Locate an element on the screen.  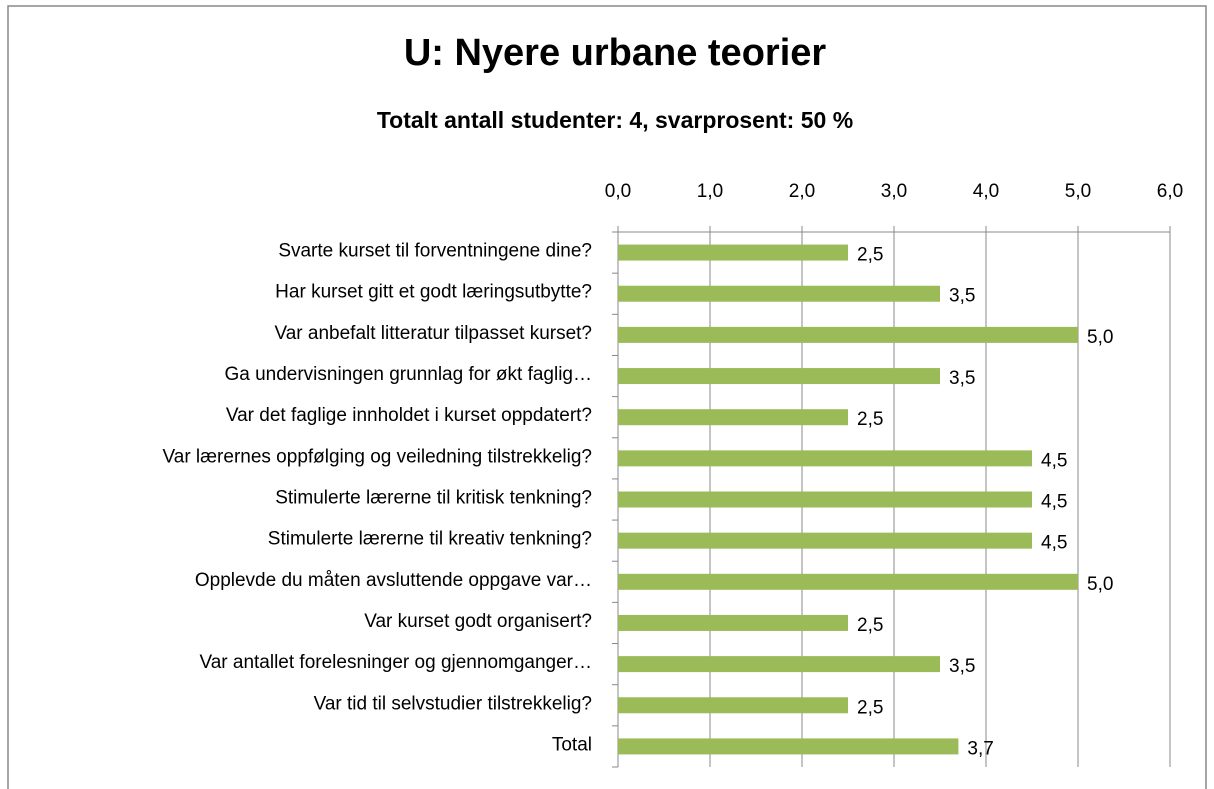
x-tick-label: 1,0 is located at coordinates (710, 191).